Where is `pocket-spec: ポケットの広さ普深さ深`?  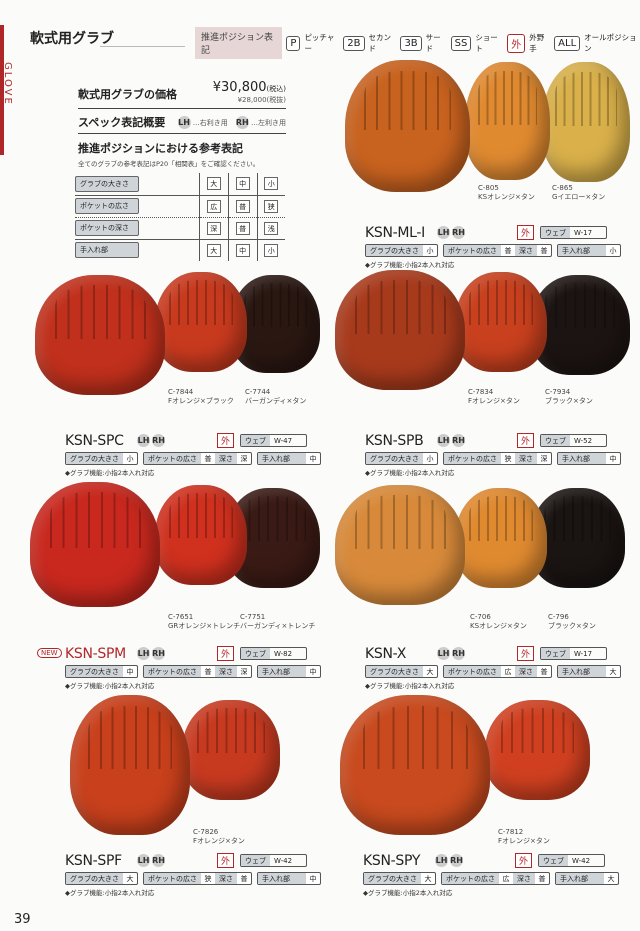 pocket-spec: ポケットの広さ普深さ深 is located at coordinates (197, 458).